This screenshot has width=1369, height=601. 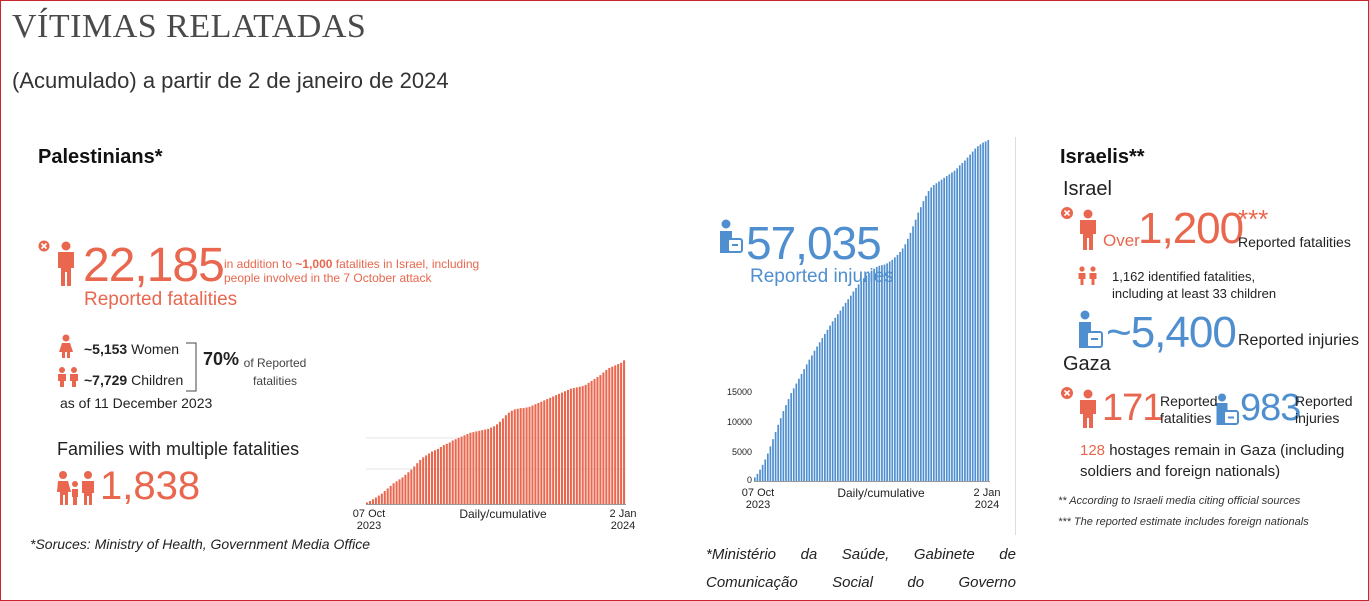 I want to click on family-icon, so click(x=75, y=488).